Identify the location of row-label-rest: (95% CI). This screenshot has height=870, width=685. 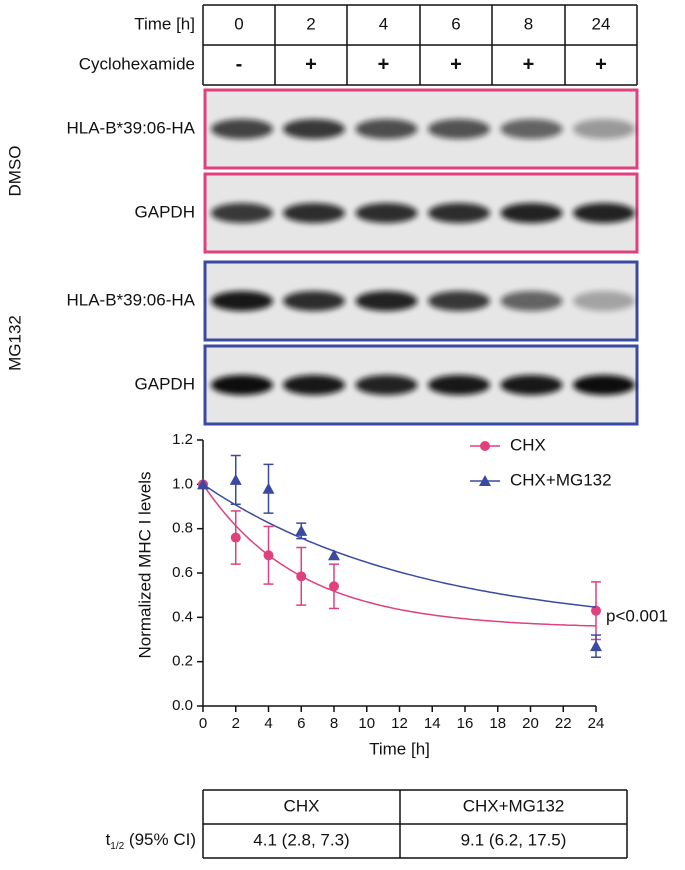
(160, 839).